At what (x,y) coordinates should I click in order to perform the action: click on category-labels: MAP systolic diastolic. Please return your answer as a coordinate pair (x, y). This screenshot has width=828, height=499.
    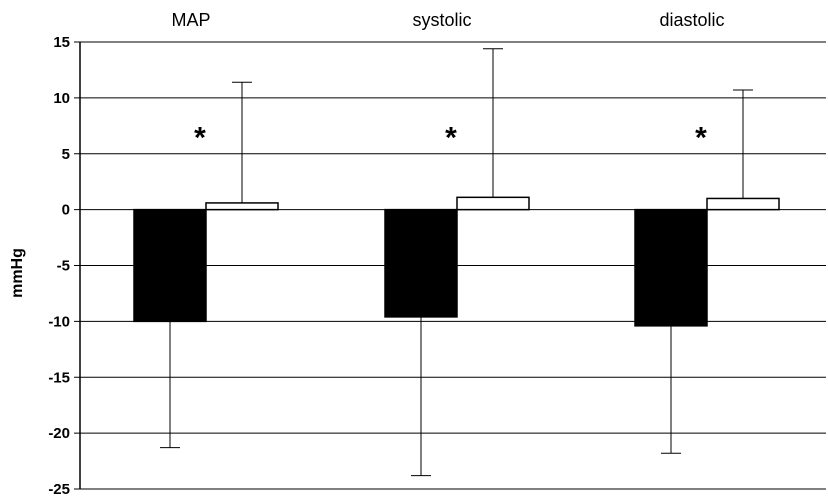
    Looking at the image, I should click on (447, 20).